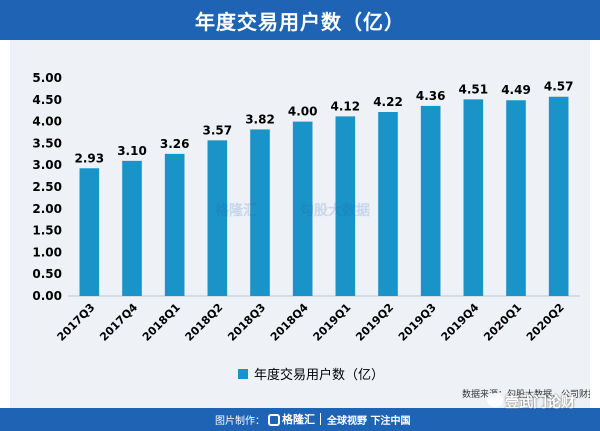 The height and width of the screenshot is (431, 600). Describe the element at coordinates (76, 322) in the screenshot. I see `x-tick-label: 2017Q3` at that location.